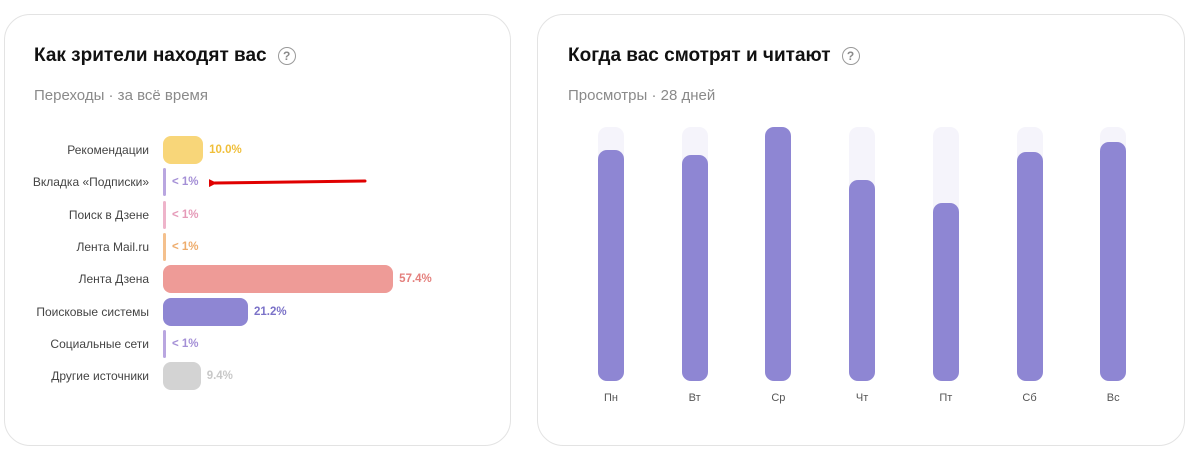 The height and width of the screenshot is (454, 1200). What do you see at coordinates (642, 95) in the screenshot?
I see `views-by-day-subtitle: Просмотры · 28 дней` at bounding box center [642, 95].